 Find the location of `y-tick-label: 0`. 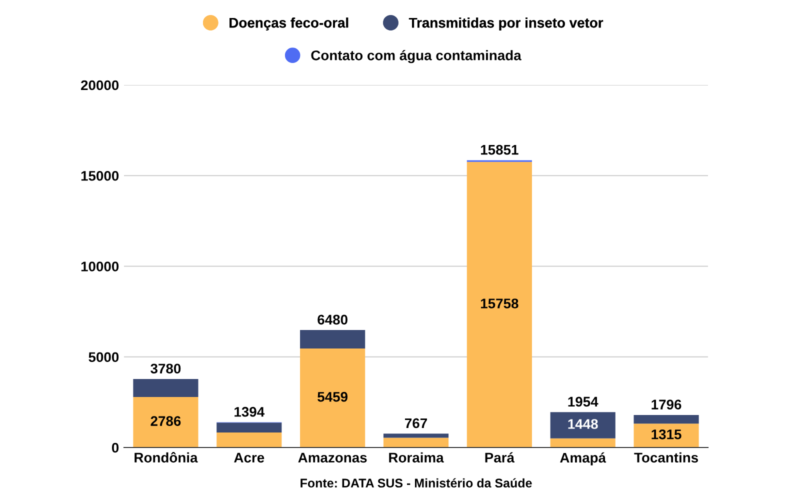

y-tick-label: 0 is located at coordinates (115, 447).